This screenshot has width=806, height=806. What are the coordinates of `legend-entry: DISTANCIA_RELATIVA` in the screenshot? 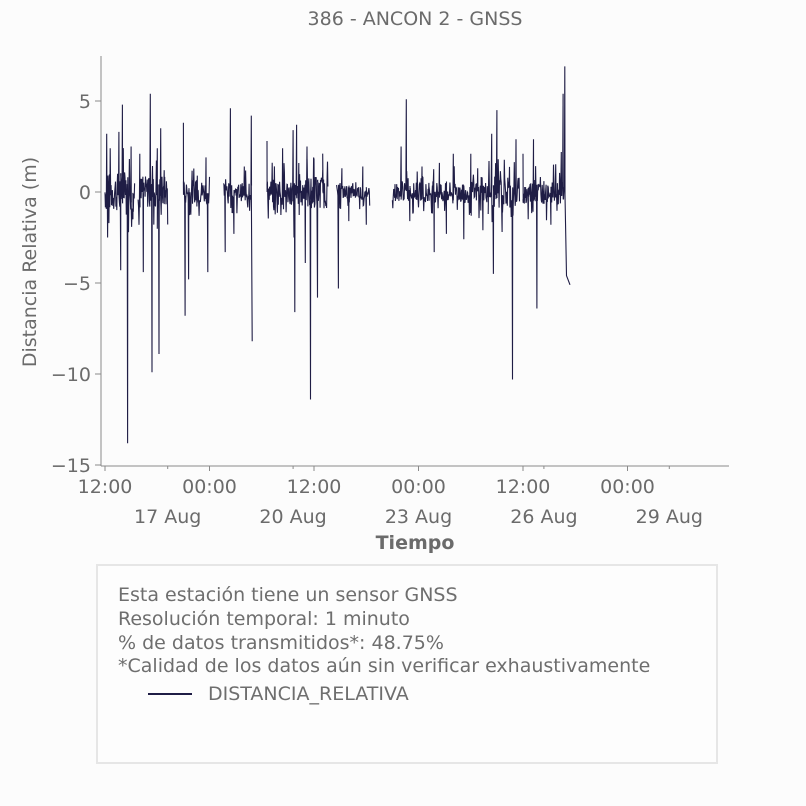 It's located at (278, 694).